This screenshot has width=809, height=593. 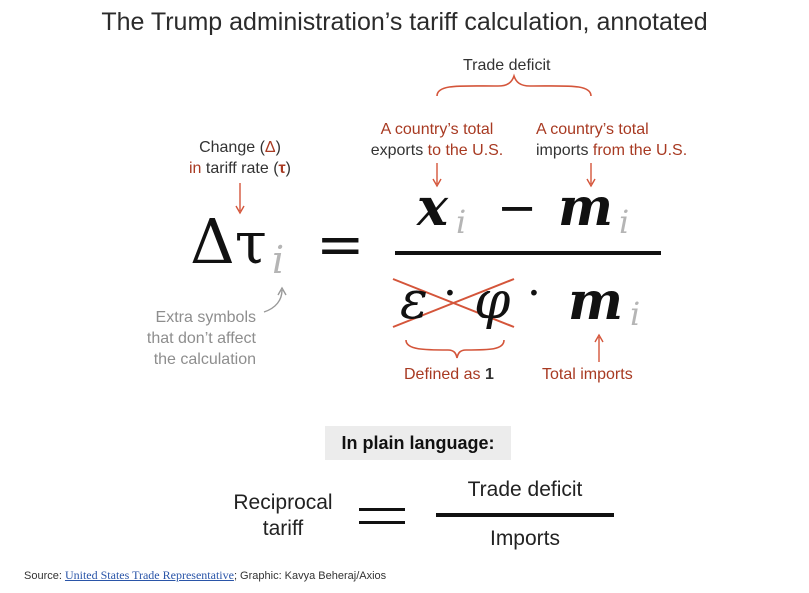 What do you see at coordinates (149, 575) in the screenshot?
I see `source-link: United States Trade Representative` at bounding box center [149, 575].